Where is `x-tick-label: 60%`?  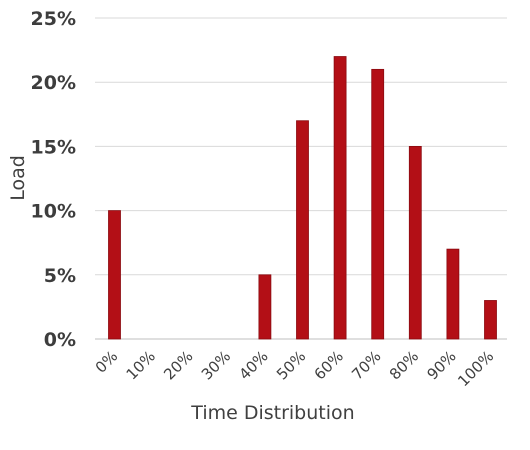 x-tick-label: 60% is located at coordinates (329, 365).